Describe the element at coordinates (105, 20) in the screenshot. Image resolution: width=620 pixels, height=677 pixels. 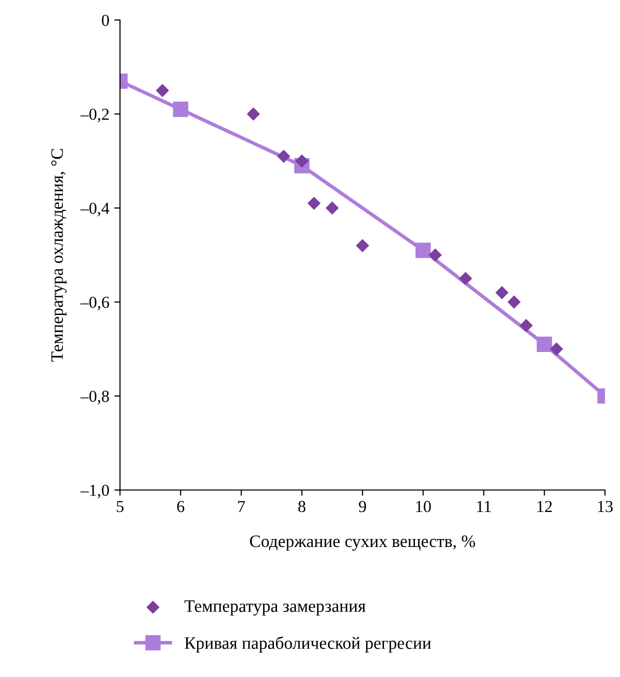
I see `y-tick-label: 0` at that location.